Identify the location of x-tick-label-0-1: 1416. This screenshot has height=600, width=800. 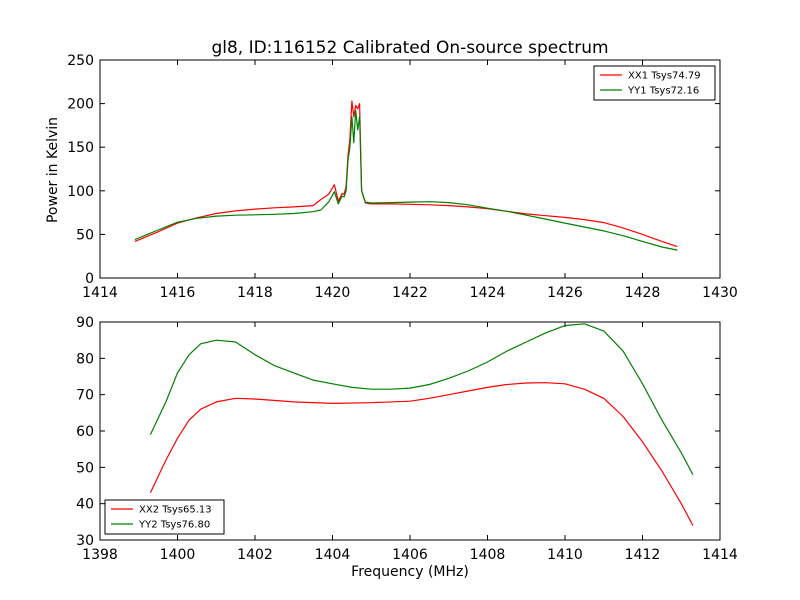
(178, 293).